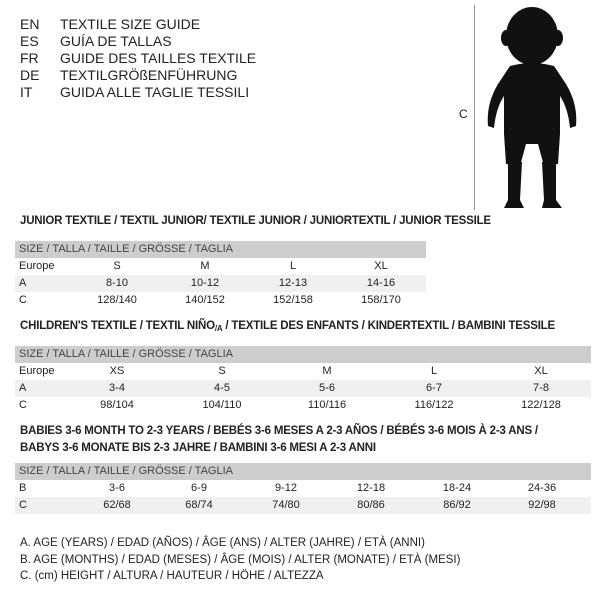 This screenshot has height=600, width=600. I want to click on table-cell: XS, so click(117, 371).